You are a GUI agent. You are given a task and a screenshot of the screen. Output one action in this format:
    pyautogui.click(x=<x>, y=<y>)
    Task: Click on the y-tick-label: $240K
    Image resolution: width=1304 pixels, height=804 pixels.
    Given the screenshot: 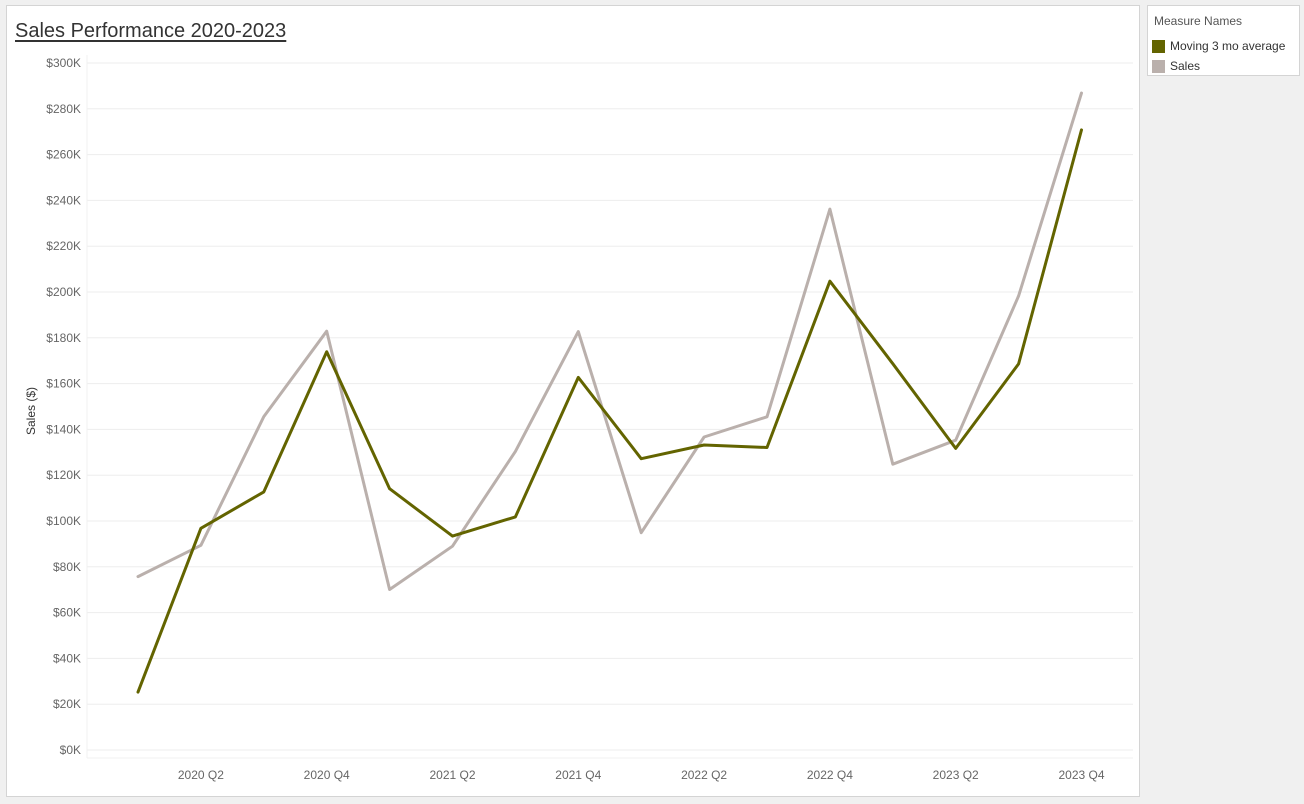 What is the action you would take?
    pyautogui.click(x=63, y=200)
    